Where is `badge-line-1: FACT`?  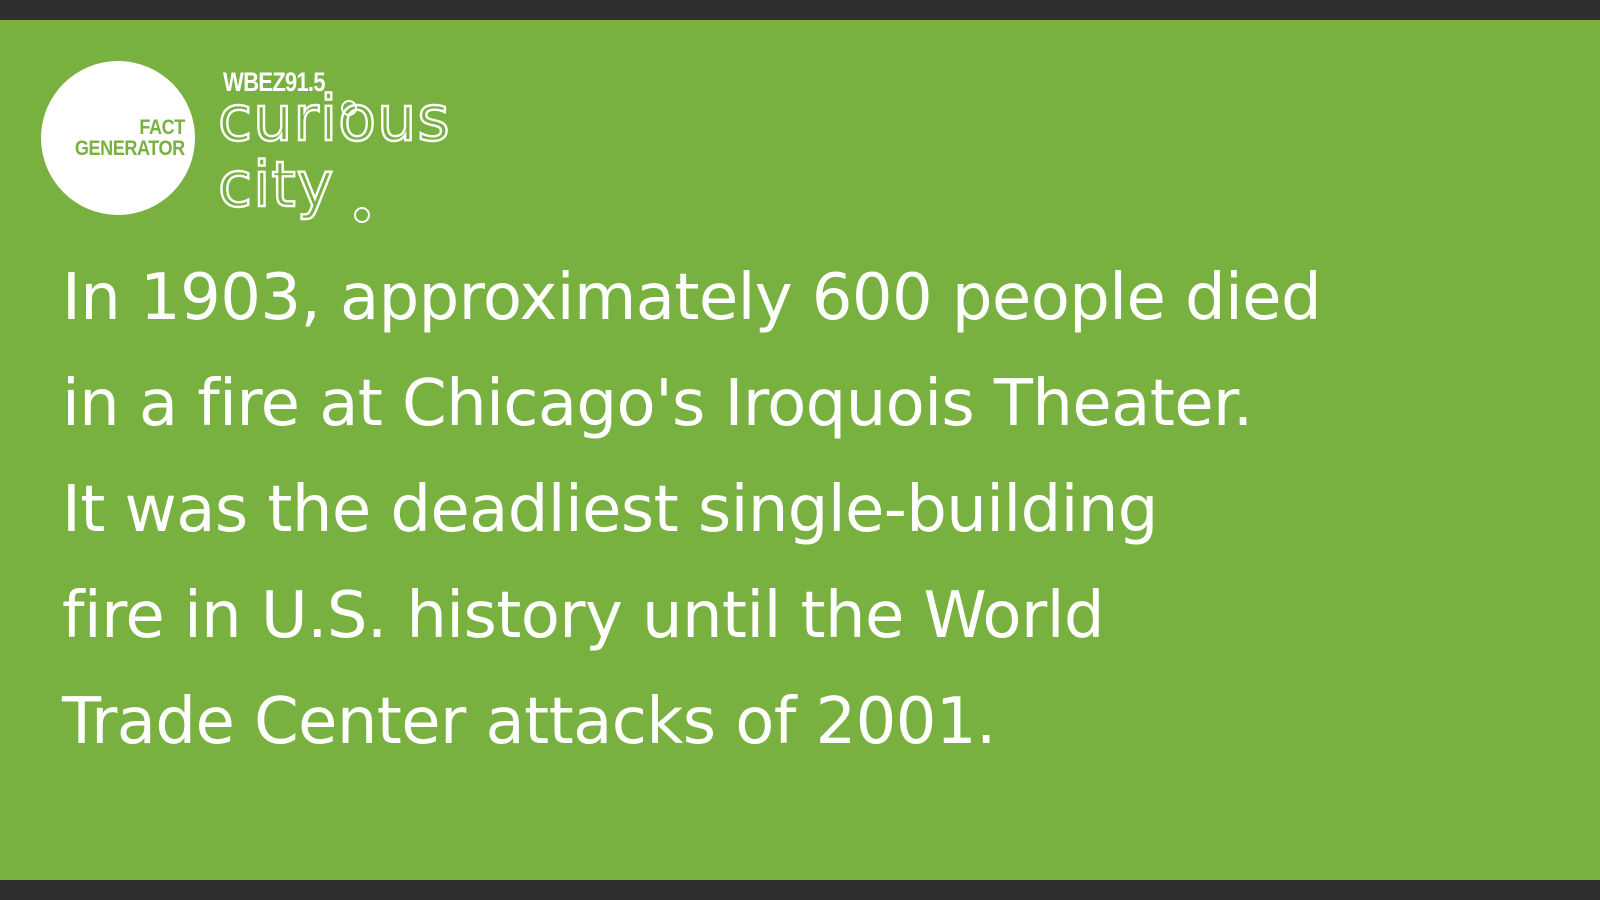
badge-line-1: FACT is located at coordinates (162, 127).